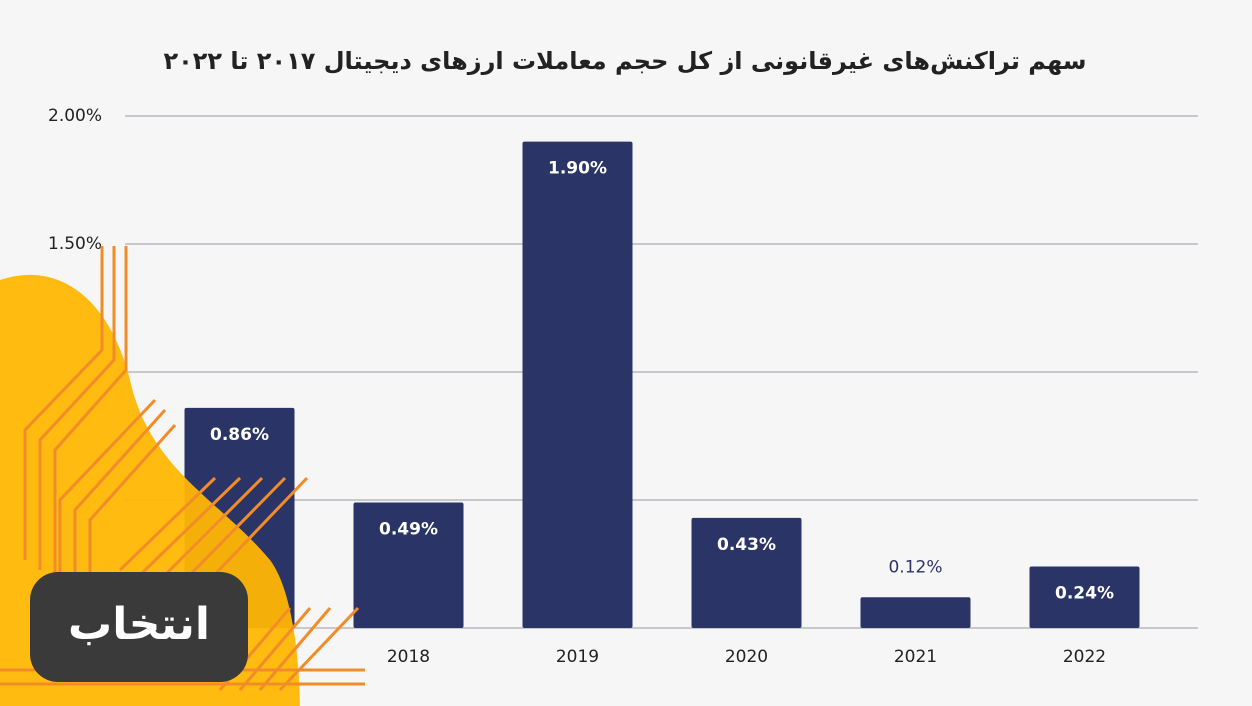  What do you see at coordinates (577, 169) in the screenshot?
I see `value-label: 1.90%` at bounding box center [577, 169].